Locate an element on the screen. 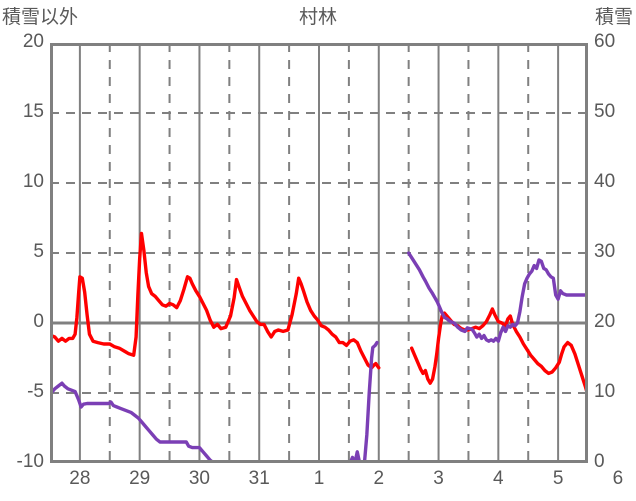  left-tick-20: 20 is located at coordinates (33, 41).